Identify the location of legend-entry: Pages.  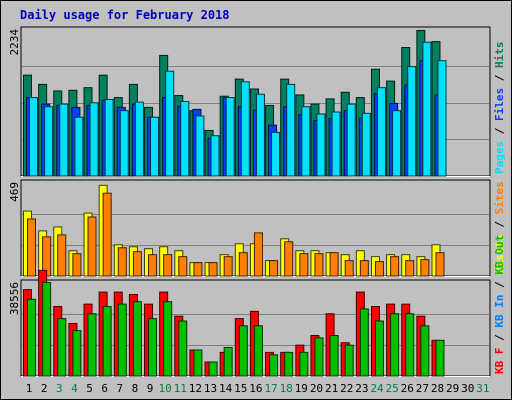
(499, 157).